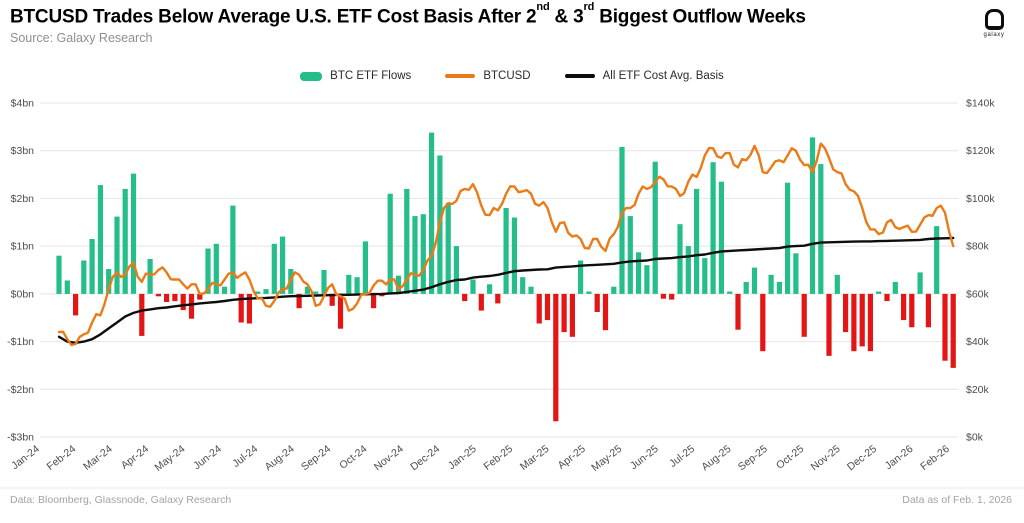  Describe the element at coordinates (663, 76) in the screenshot. I see `legend-label: All ETF Cost Avg. Basis` at that location.